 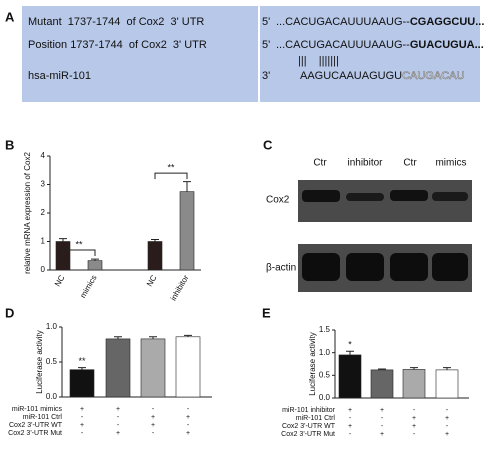 What do you see at coordinates (52, 361) in the screenshot?
I see `y-tick-label: 0.5` at bounding box center [52, 361].